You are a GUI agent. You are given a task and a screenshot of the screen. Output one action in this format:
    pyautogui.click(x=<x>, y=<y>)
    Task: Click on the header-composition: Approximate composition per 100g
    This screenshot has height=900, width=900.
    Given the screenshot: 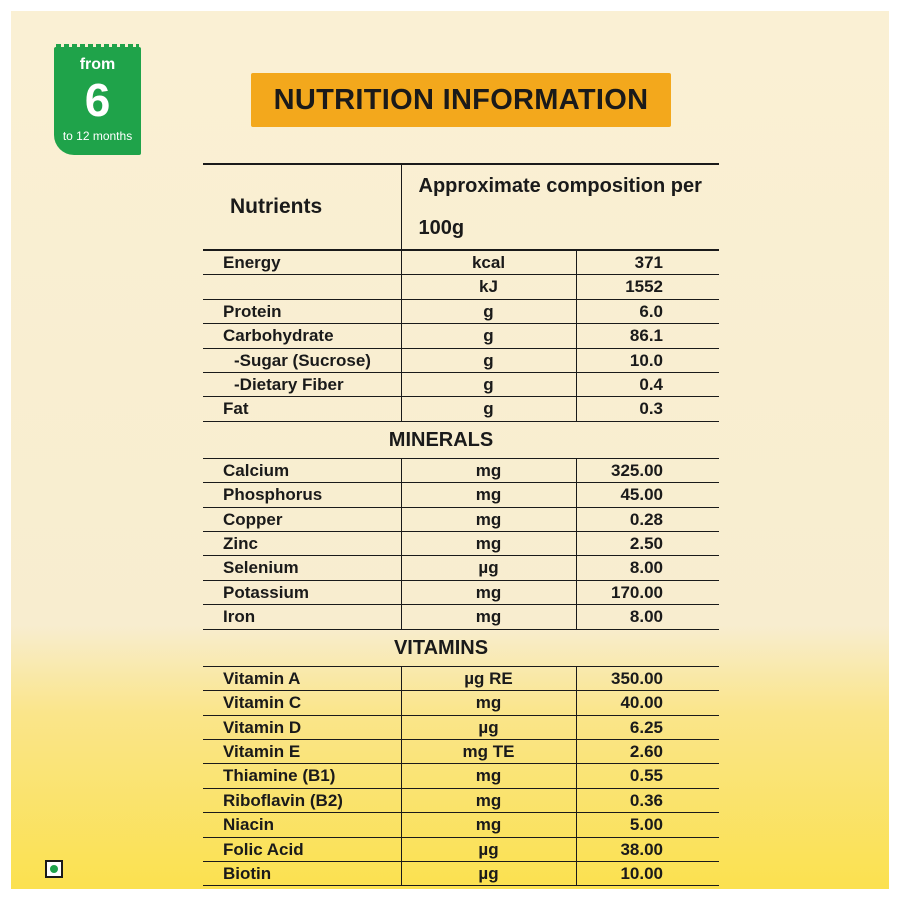 What is the action you would take?
    pyautogui.click(x=560, y=207)
    